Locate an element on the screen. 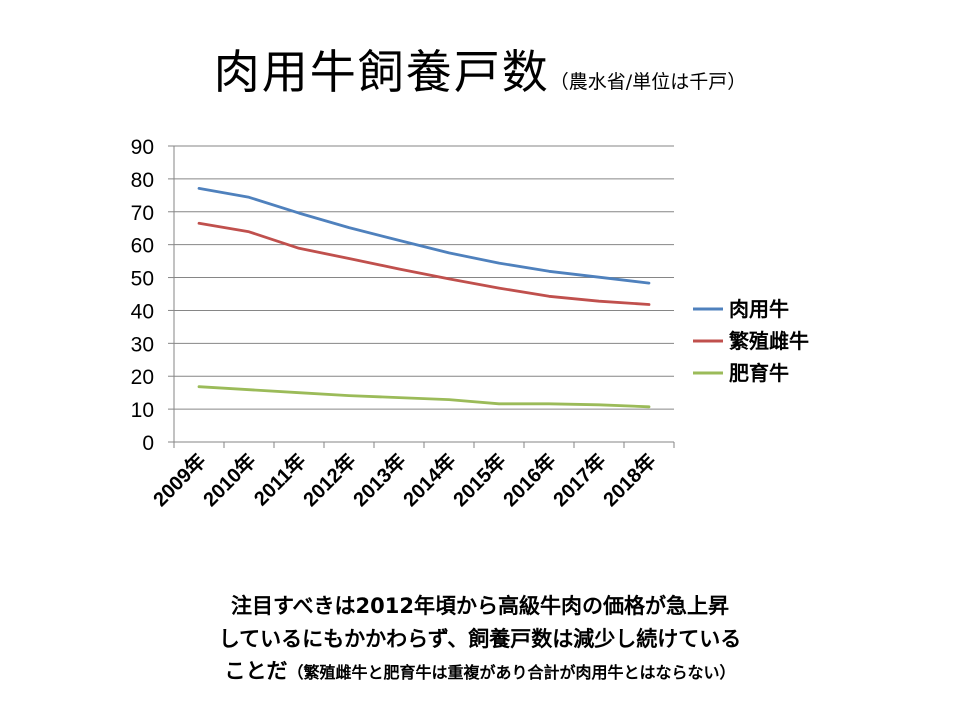 The image size is (960, 720). y-tick-label: 60 is located at coordinates (142, 246).